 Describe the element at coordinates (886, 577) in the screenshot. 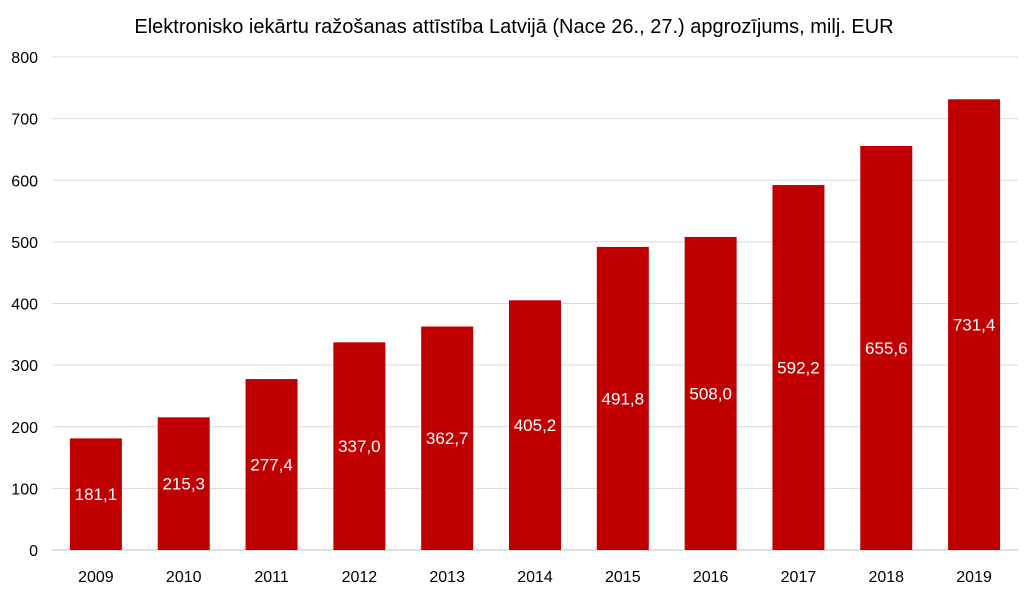

I see `x-tick-label: 2018` at that location.